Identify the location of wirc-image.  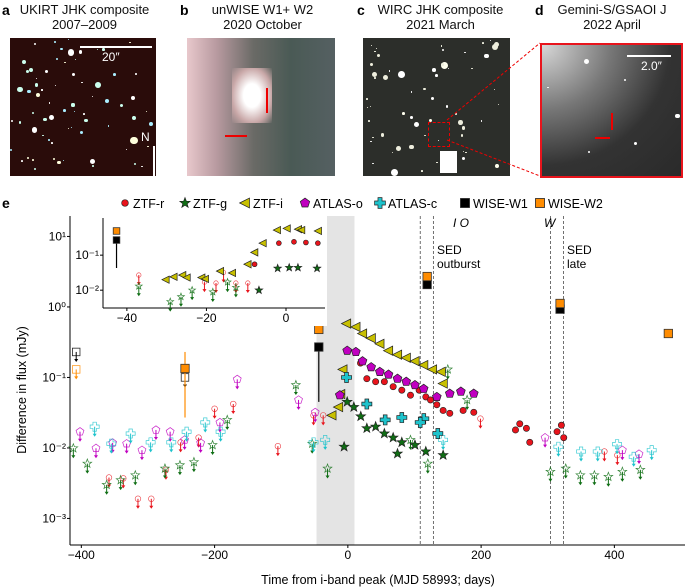
(436, 107).